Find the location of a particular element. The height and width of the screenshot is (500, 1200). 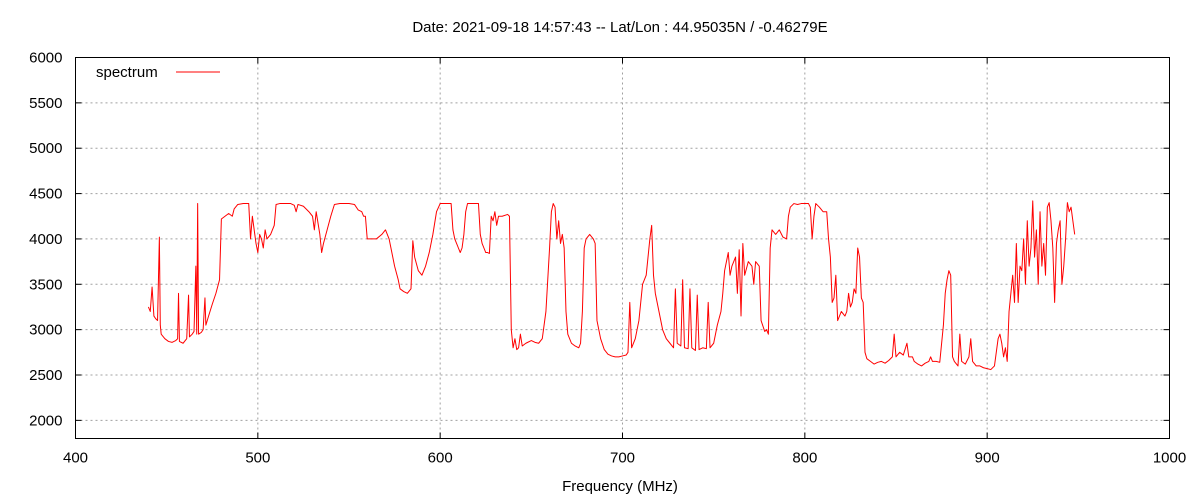

x-tick-label: 800 is located at coordinates (804, 458).